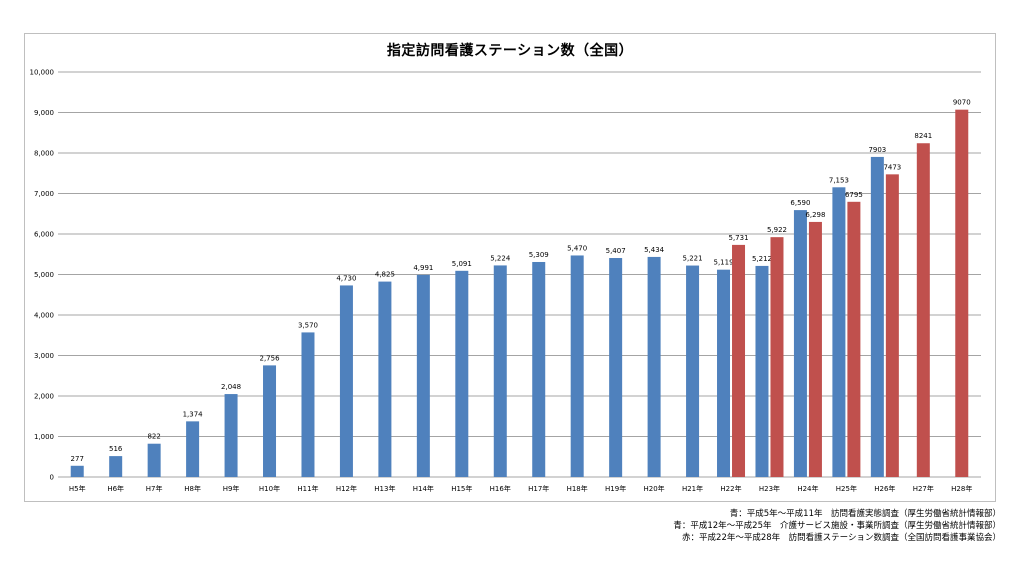 This screenshot has height=575, width=1023. Describe the element at coordinates (841, 538) in the screenshot. I see `source-note-3: 赤：平成22年～平成28年 訪問看護ステーション数調査（全国訪問看護事業協会）` at that location.